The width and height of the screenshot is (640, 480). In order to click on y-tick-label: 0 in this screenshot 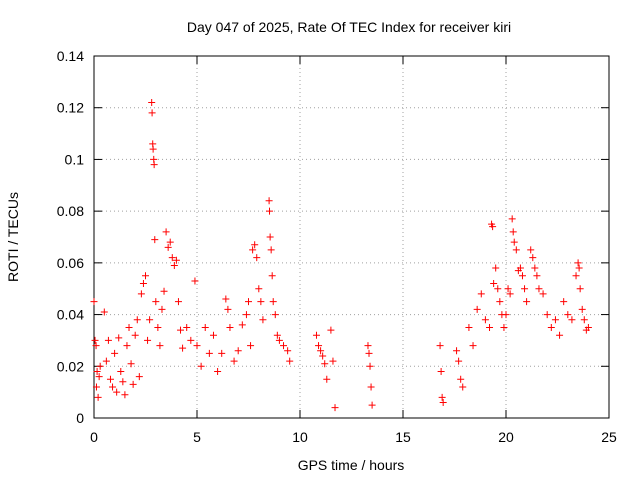, I will do `click(80, 418)`.